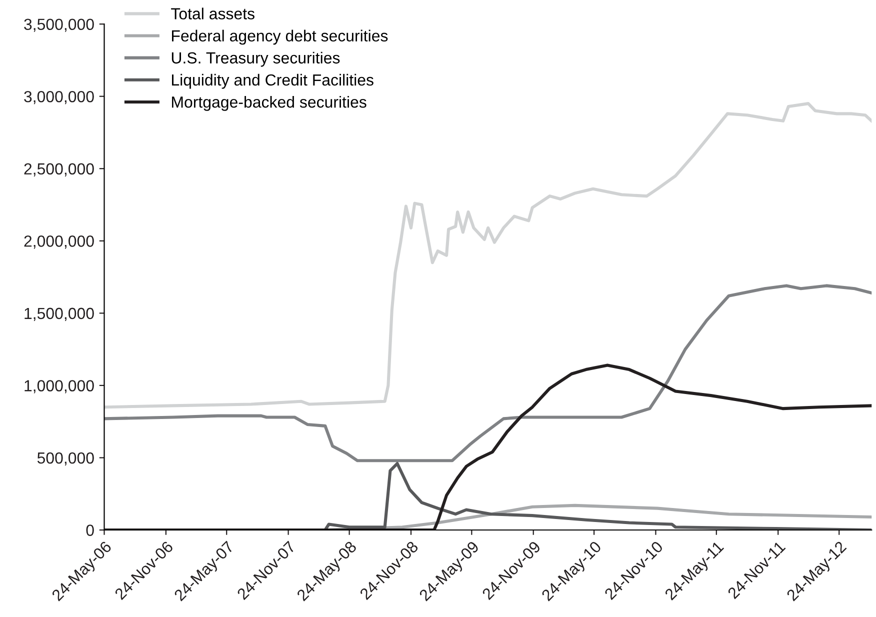  Describe the element at coordinates (59, 97) in the screenshot. I see `y-tick-label: 3,000,000` at that location.